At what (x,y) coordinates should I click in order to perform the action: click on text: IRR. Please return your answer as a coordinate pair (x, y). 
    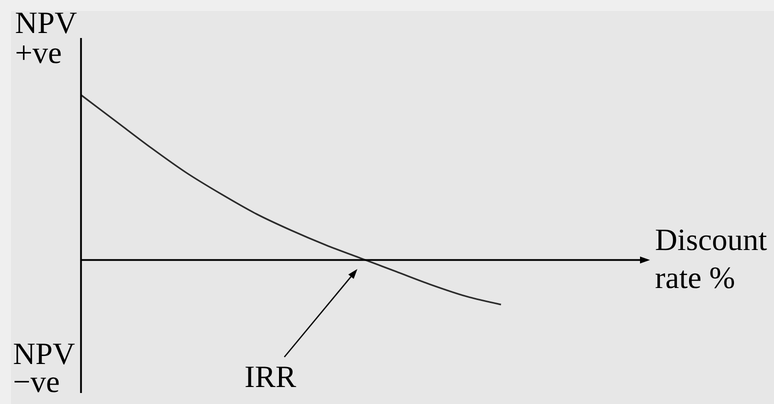
    Looking at the image, I should click on (270, 376).